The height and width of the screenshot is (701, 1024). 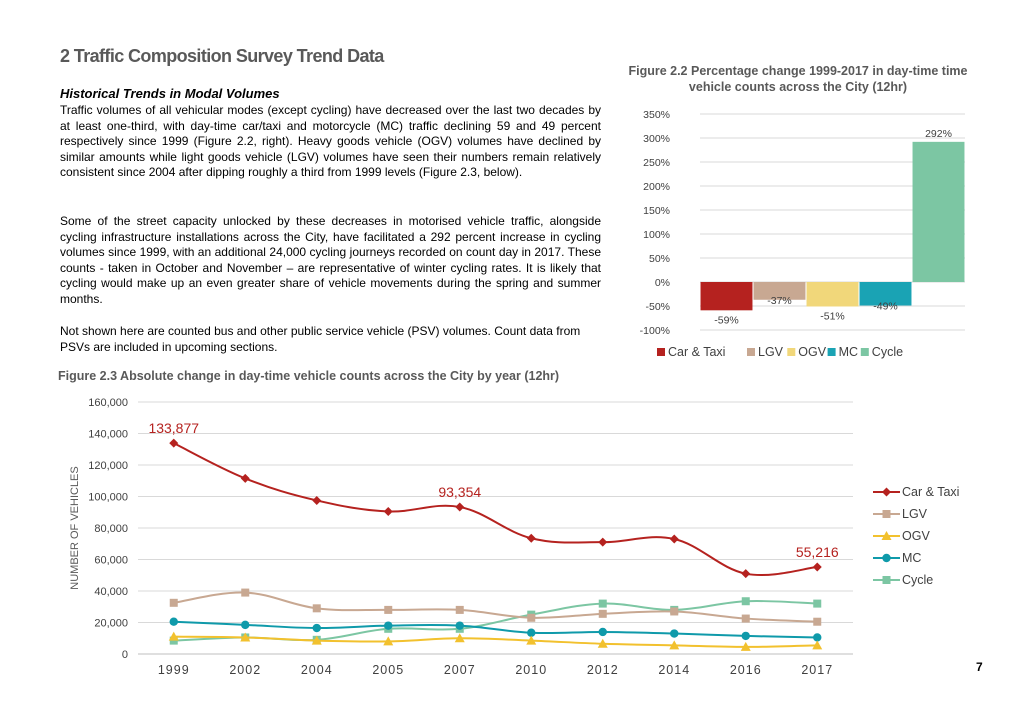 What do you see at coordinates (656, 139) in the screenshot?
I see `bar-y-tick-label: 300%` at bounding box center [656, 139].